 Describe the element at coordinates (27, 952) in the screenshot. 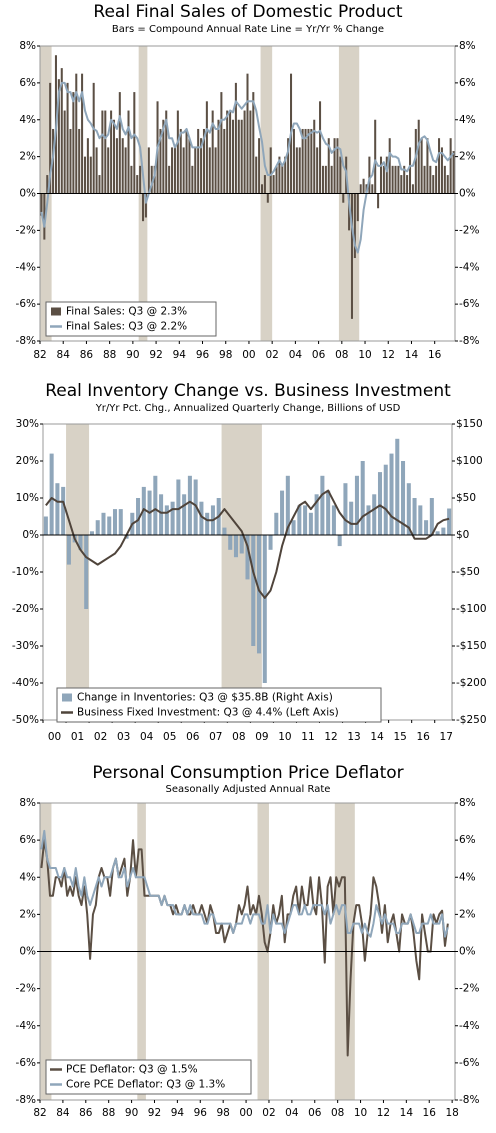

I see `y-tick-label: 0%` at that location.